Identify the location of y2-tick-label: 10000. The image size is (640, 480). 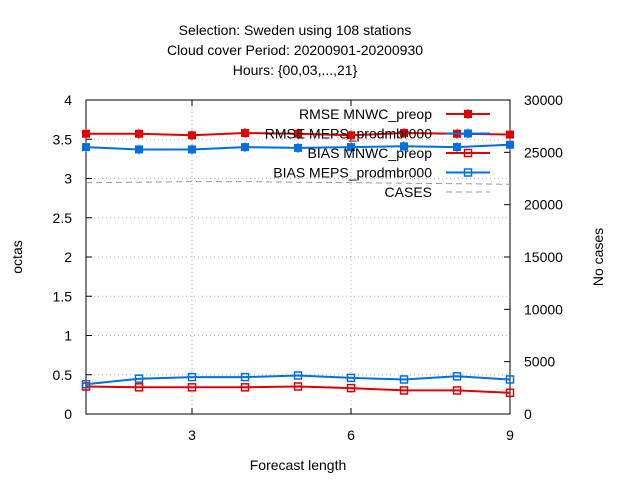
(543, 309).